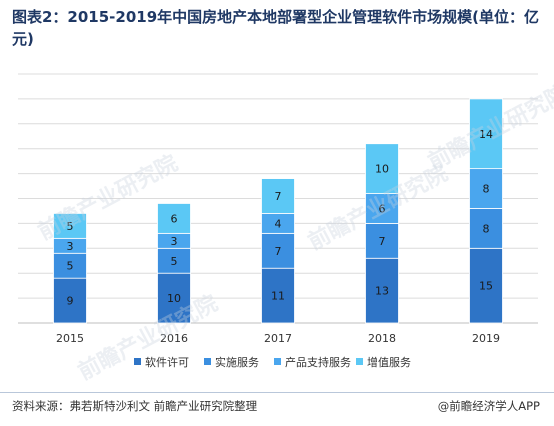  I want to click on data-label: 4, so click(278, 223).